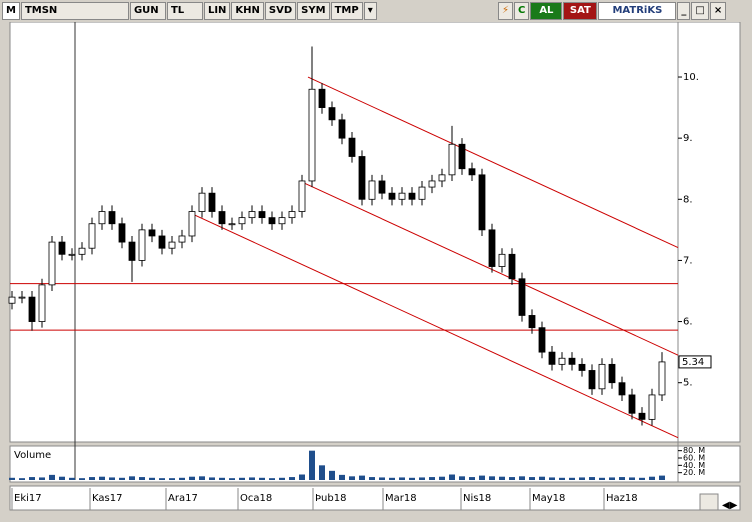  I want to click on toolbar-button: TL, so click(184, 11).